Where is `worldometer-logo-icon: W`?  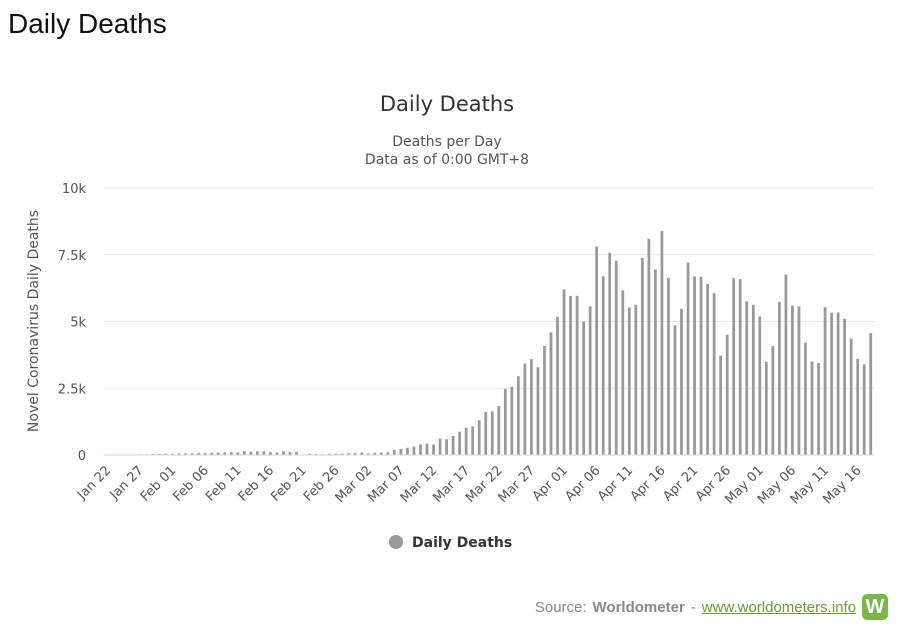 worldometer-logo-icon: W is located at coordinates (875, 607).